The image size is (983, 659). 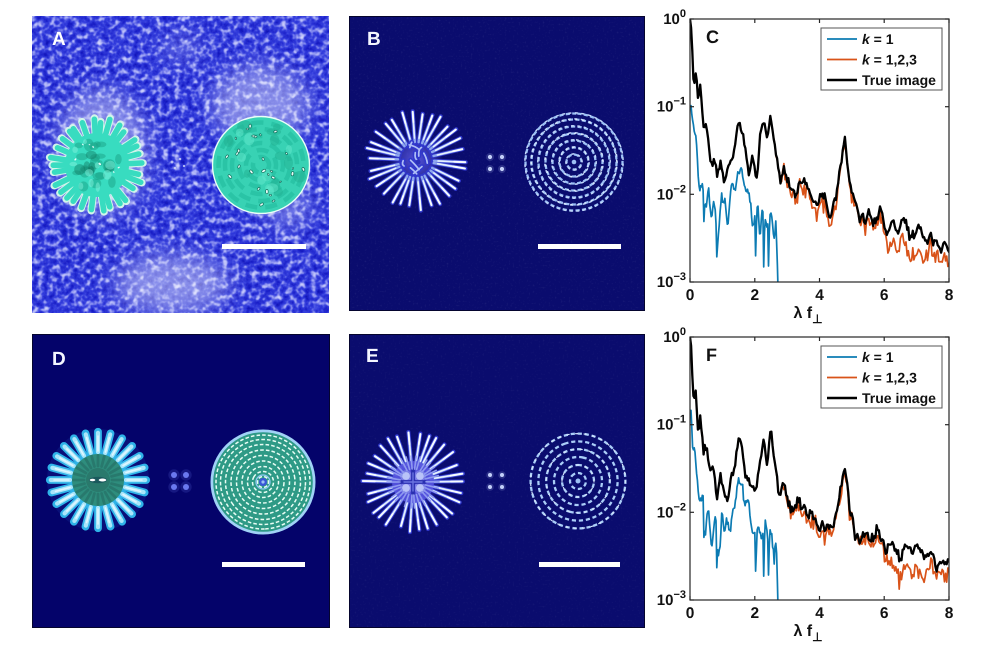 I want to click on svg-text: A, so click(x=59, y=39).